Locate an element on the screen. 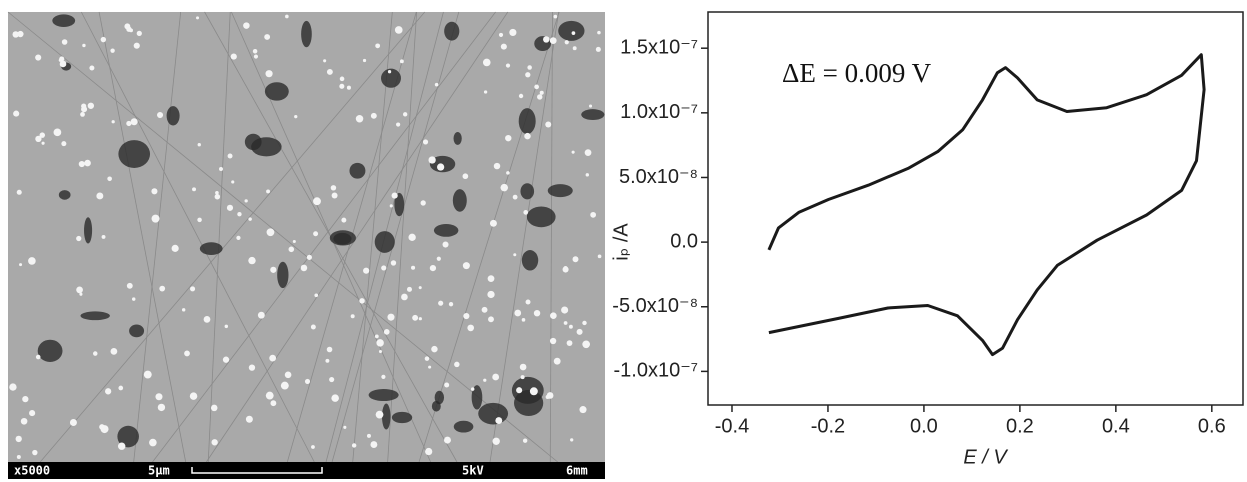  info-bar is located at coordinates (306, 470).